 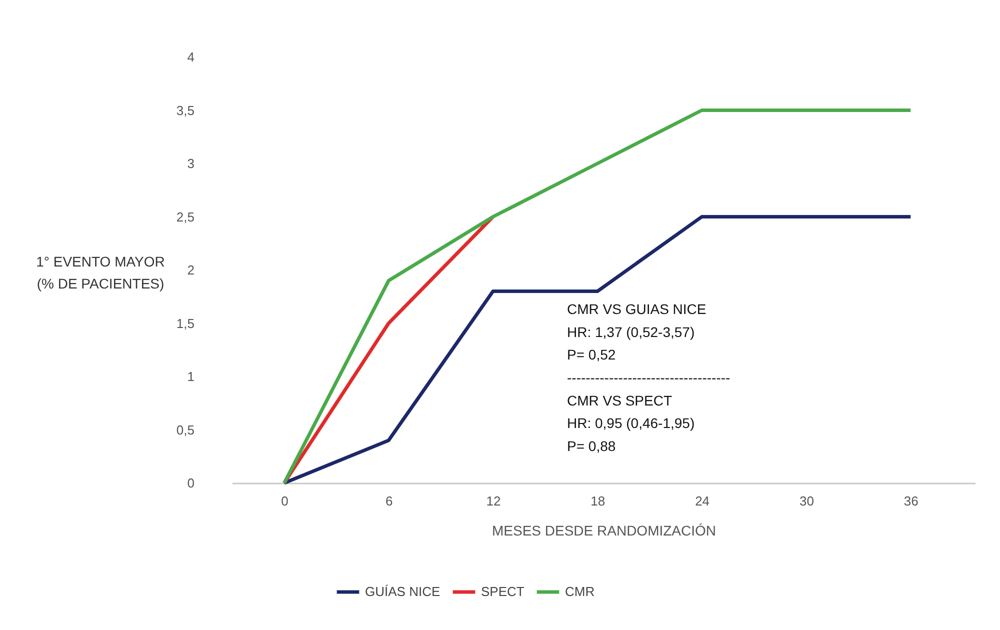 What do you see at coordinates (190, 483) in the screenshot?
I see `y-tick-label: 0` at bounding box center [190, 483].